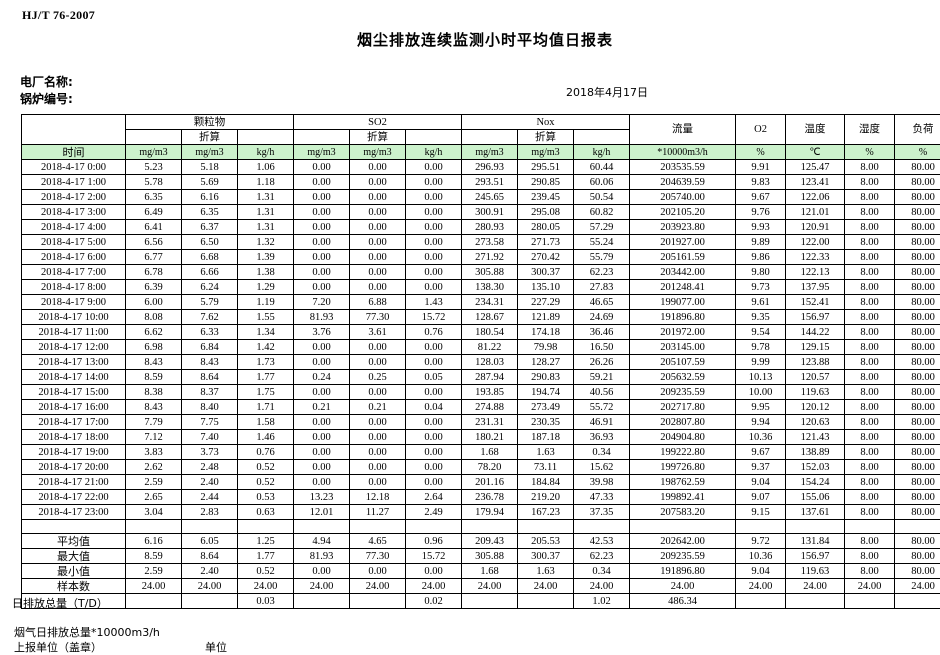  What do you see at coordinates (602, 392) in the screenshot?
I see `cell-value: 40.56` at bounding box center [602, 392].